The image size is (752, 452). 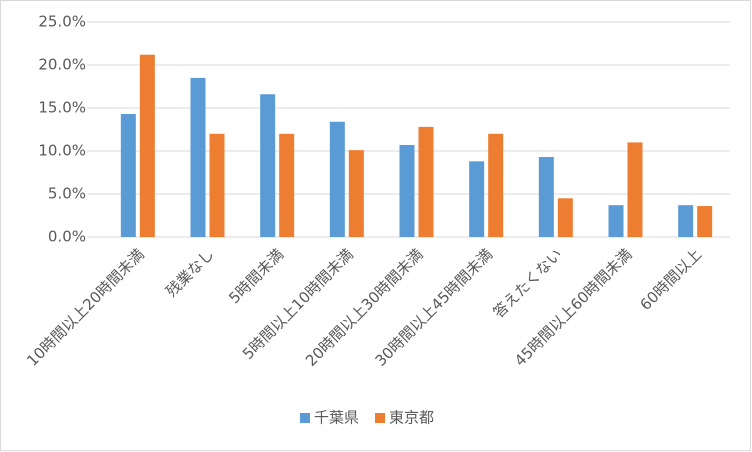 What do you see at coordinates (67, 194) in the screenshot?
I see `y-tick-label: 5.0%` at bounding box center [67, 194].